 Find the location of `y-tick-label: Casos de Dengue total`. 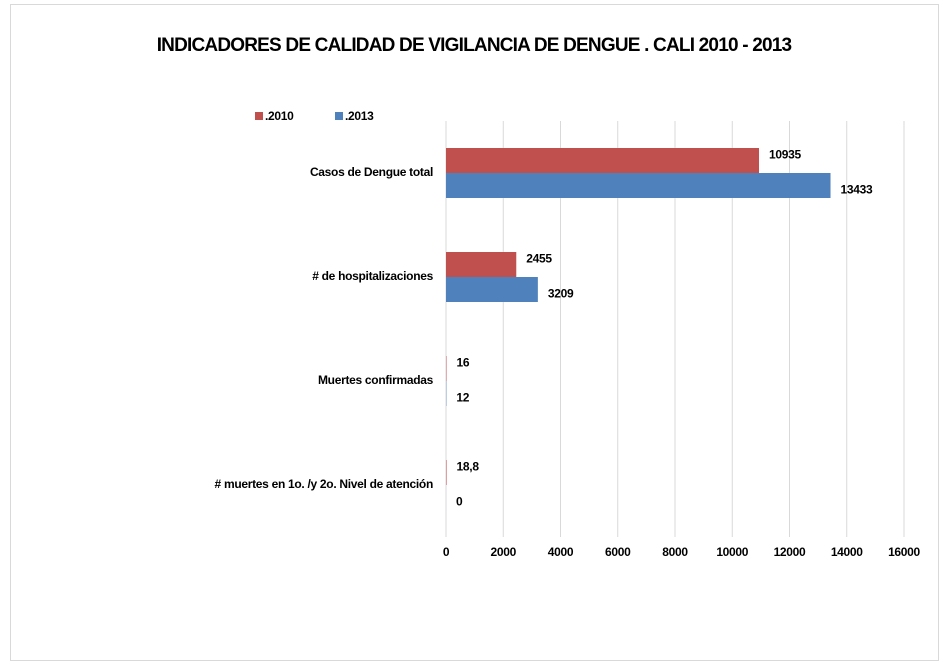

y-tick-label: Casos de Dengue total is located at coordinates (371, 172).